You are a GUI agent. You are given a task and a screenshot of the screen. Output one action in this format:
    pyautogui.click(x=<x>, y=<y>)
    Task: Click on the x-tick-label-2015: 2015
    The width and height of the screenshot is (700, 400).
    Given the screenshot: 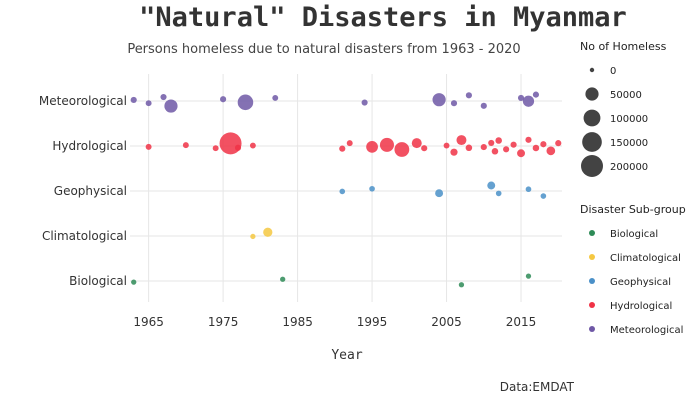 What is the action you would take?
    pyautogui.click(x=521, y=322)
    